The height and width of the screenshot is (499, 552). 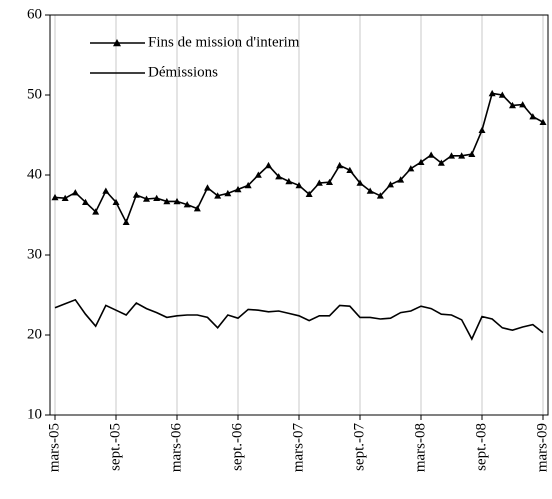 What do you see at coordinates (34, 334) in the screenshot?
I see `y-tick-label: 20` at bounding box center [34, 334].